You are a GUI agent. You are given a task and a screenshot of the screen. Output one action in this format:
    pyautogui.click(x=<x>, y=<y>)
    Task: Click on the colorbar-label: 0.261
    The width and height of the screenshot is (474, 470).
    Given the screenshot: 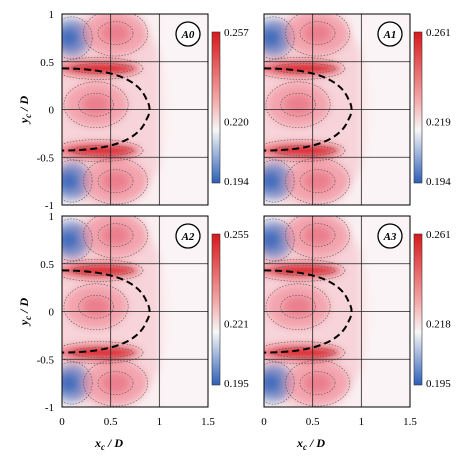 What is the action you would take?
    pyautogui.click(x=438, y=235)
    